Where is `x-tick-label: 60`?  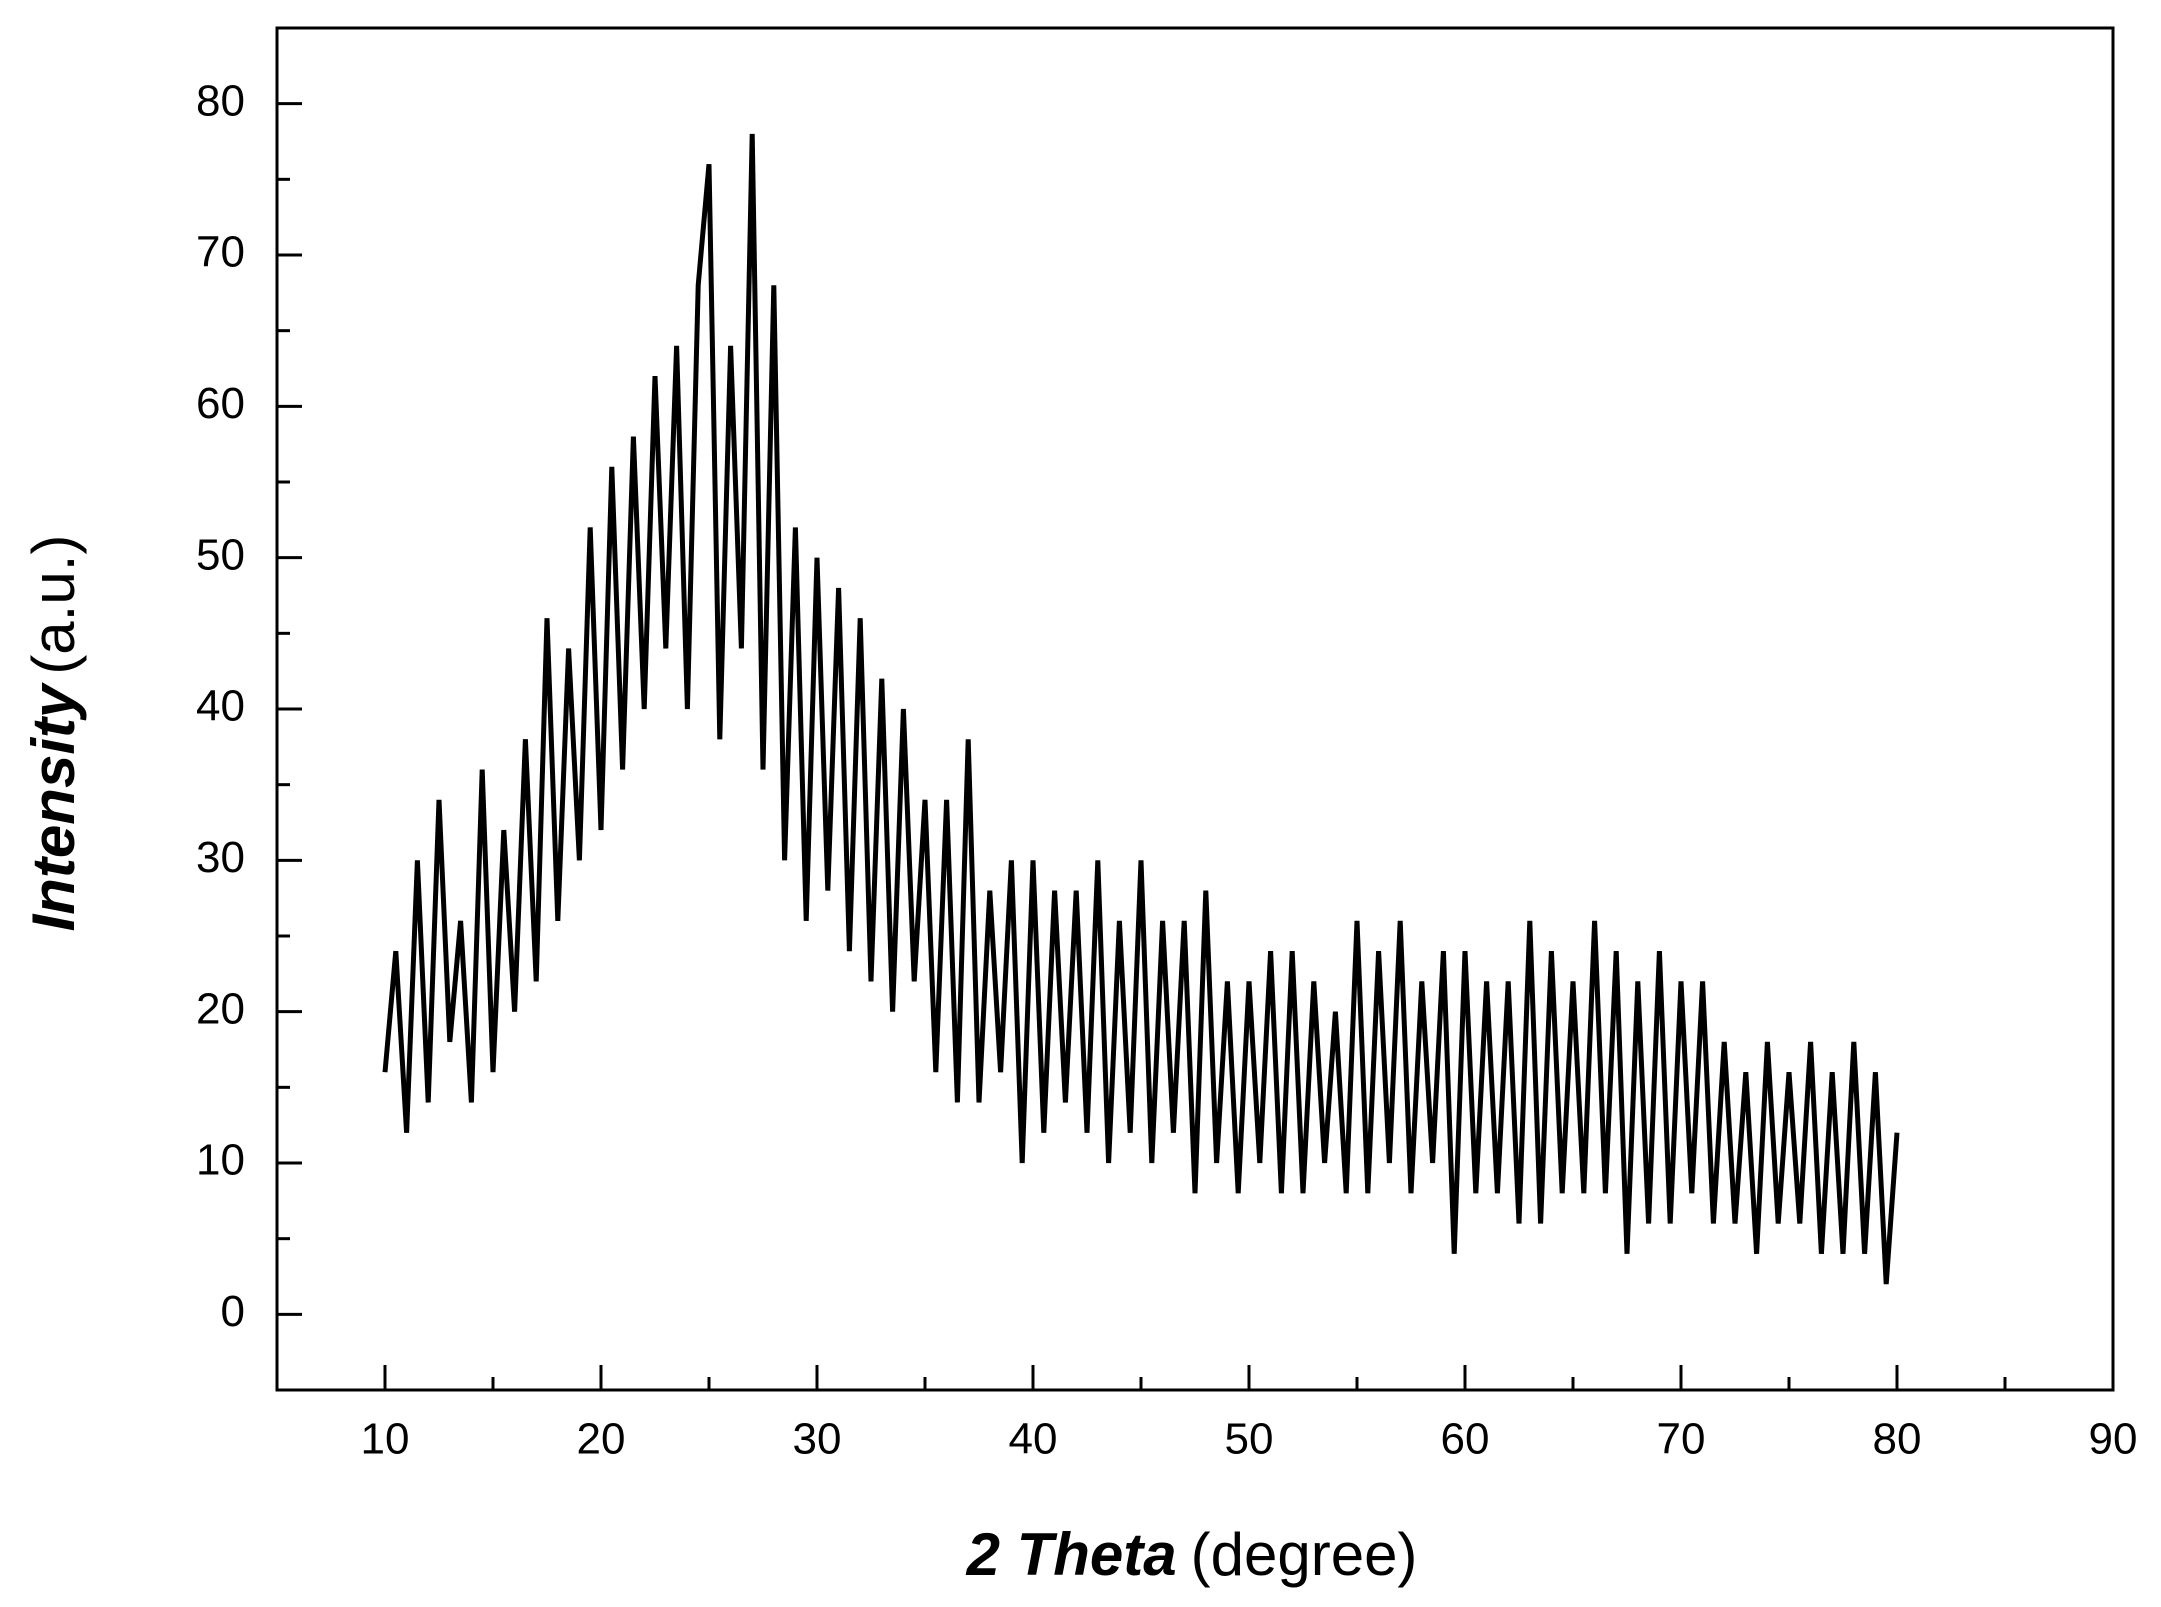
x-tick-label: 60 is located at coordinates (1465, 1439).